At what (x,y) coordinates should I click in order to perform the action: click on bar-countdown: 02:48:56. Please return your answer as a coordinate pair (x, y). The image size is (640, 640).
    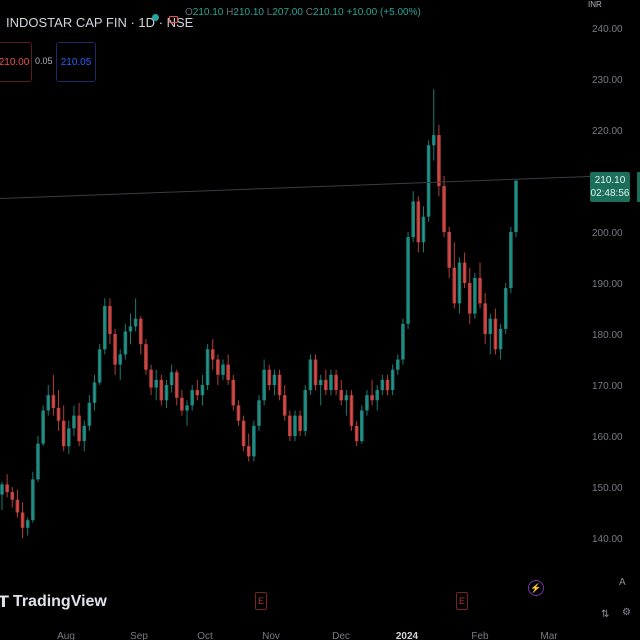
    Looking at the image, I should click on (610, 193).